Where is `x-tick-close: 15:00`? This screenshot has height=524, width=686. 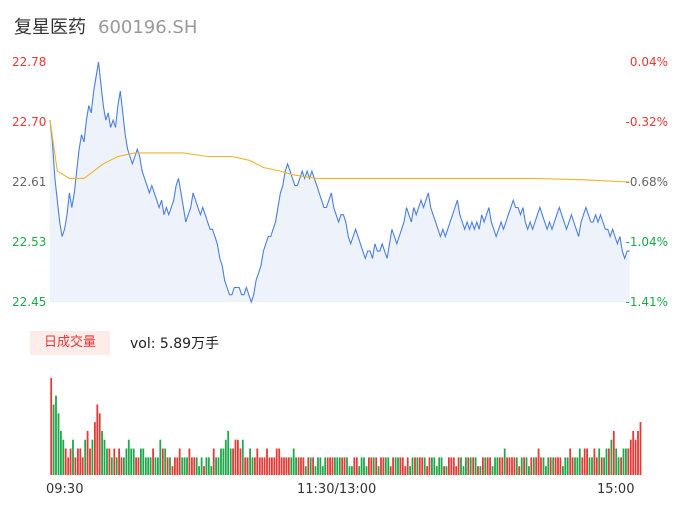
x-tick-close: 15:00 is located at coordinates (616, 489).